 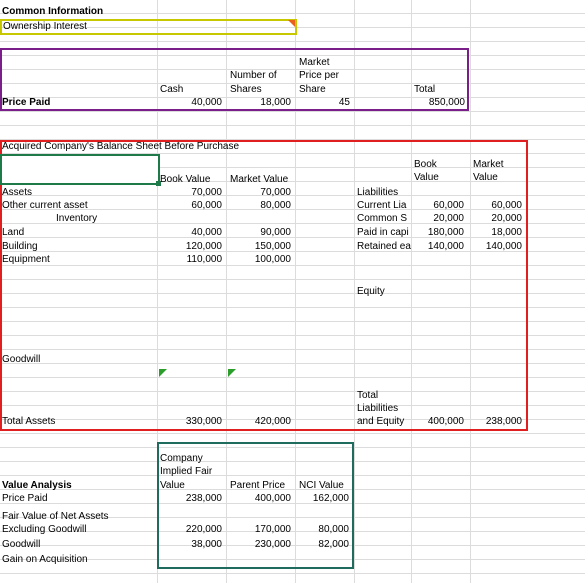 What do you see at coordinates (321, 485) in the screenshot?
I see `nci-value-header: NCI Value` at bounding box center [321, 485].